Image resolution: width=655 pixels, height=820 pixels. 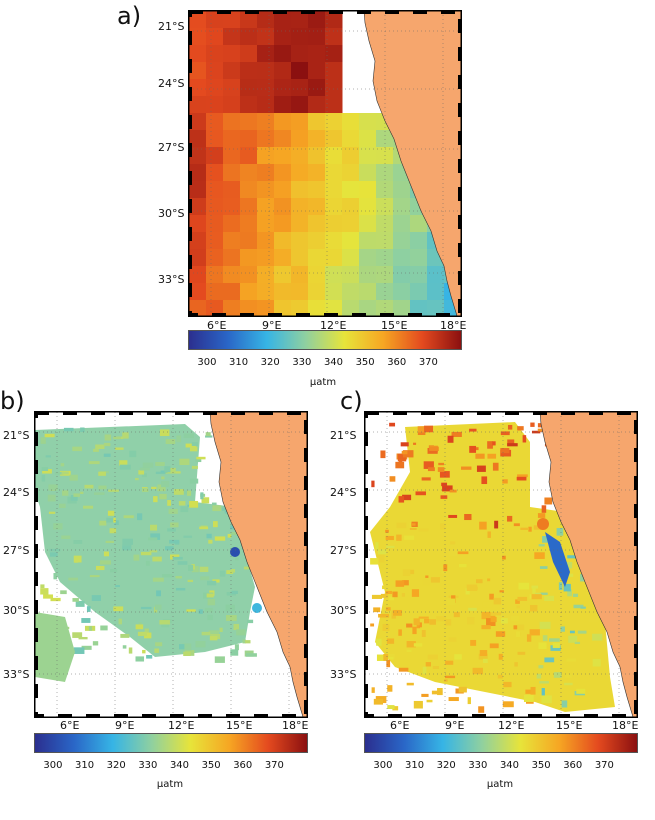 What do you see at coordinates (53, 765) in the screenshot?
I see `colorbar-tick-label: 300` at bounding box center [53, 765].